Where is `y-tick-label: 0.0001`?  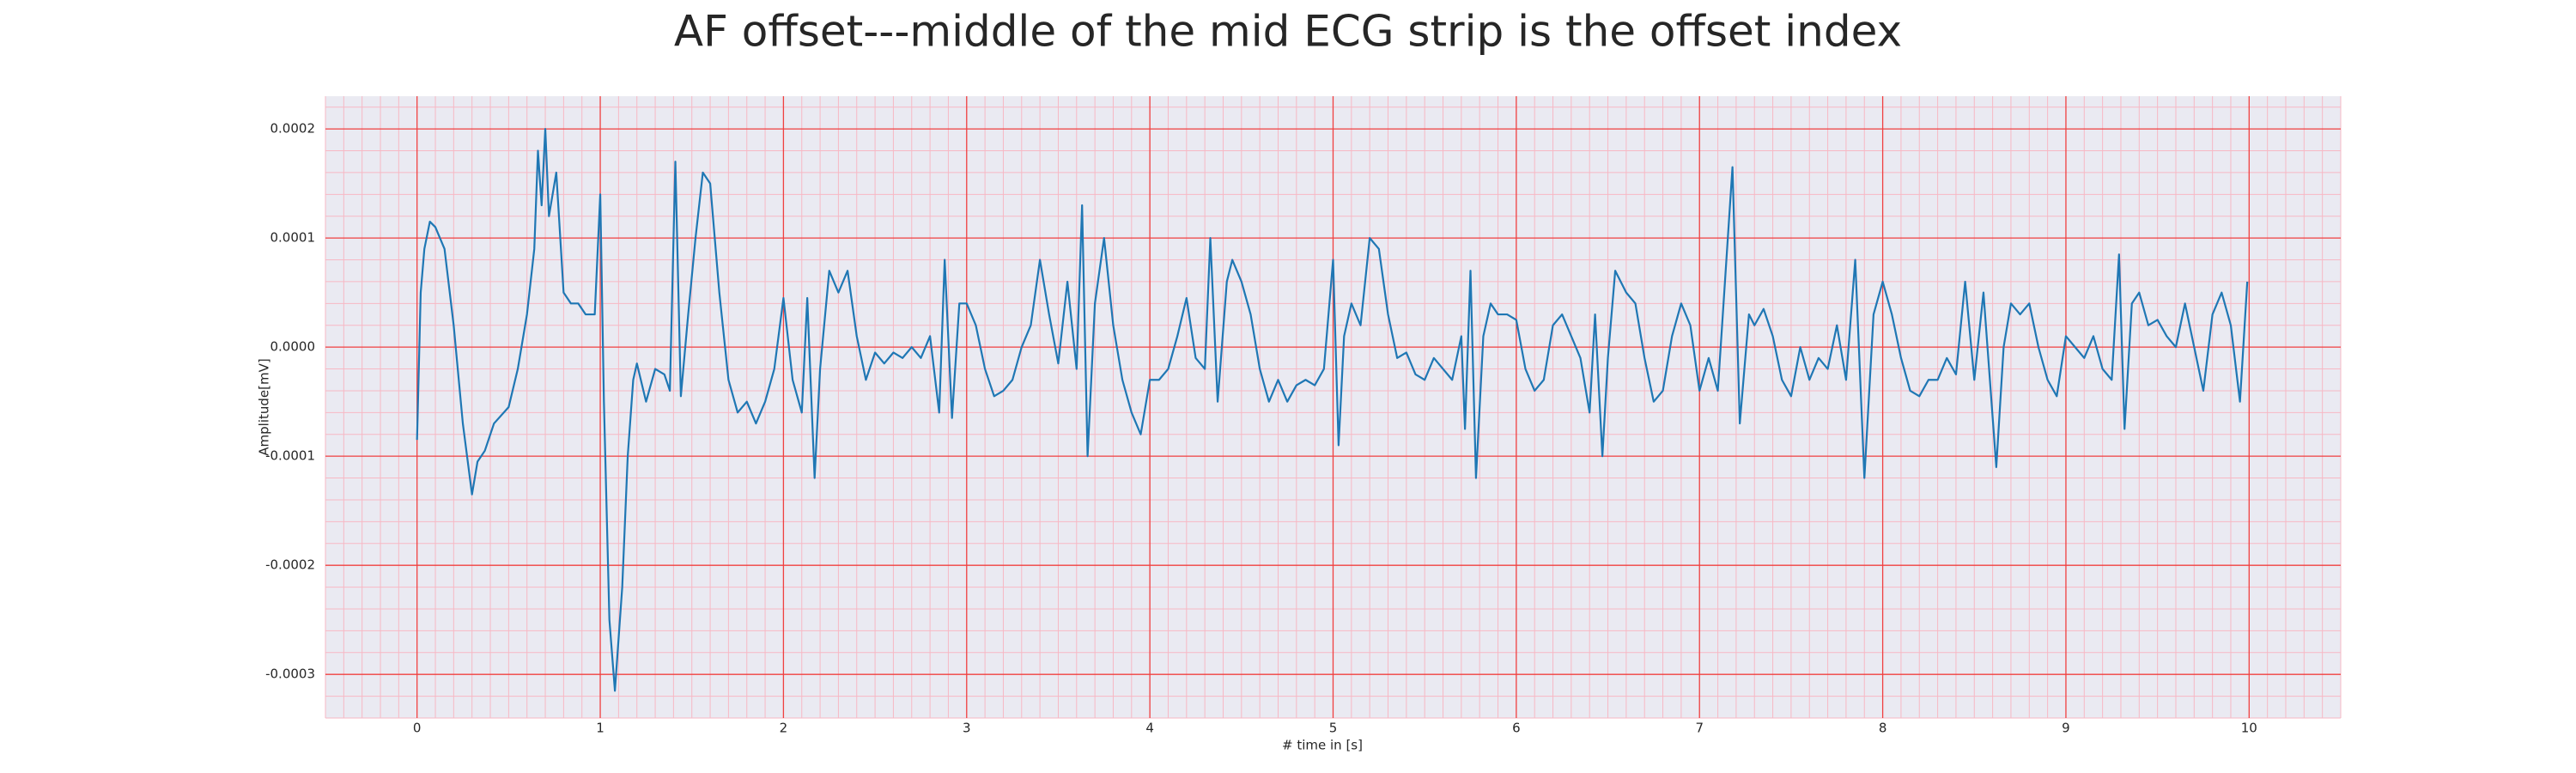
y-tick-label: 0.0001 is located at coordinates (293, 238).